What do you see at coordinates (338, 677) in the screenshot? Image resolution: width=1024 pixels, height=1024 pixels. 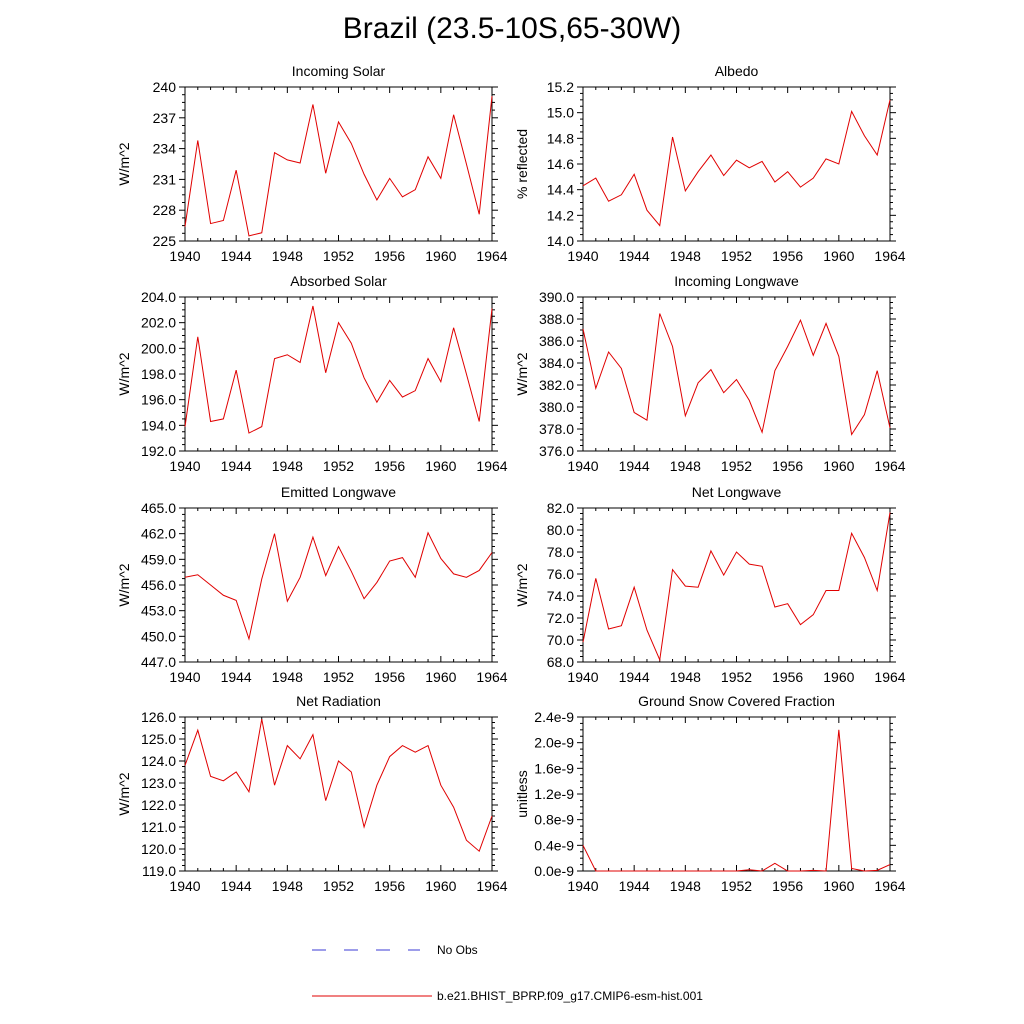 I see `emitted-longwave-xtick-label: 1952` at bounding box center [338, 677].